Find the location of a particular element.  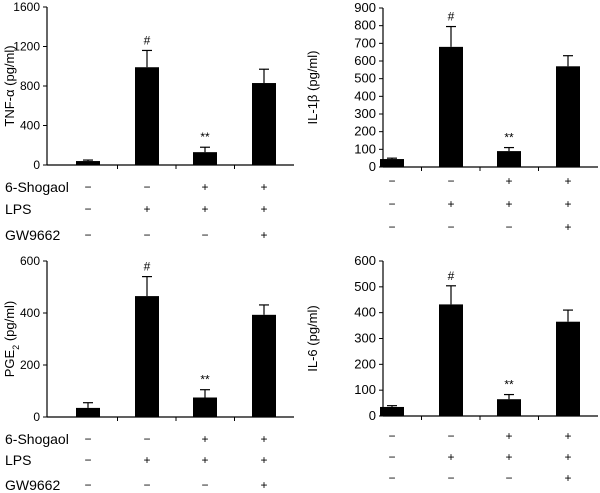

y-axis-label: TNF-α (pg/ml) is located at coordinates (9, 85).